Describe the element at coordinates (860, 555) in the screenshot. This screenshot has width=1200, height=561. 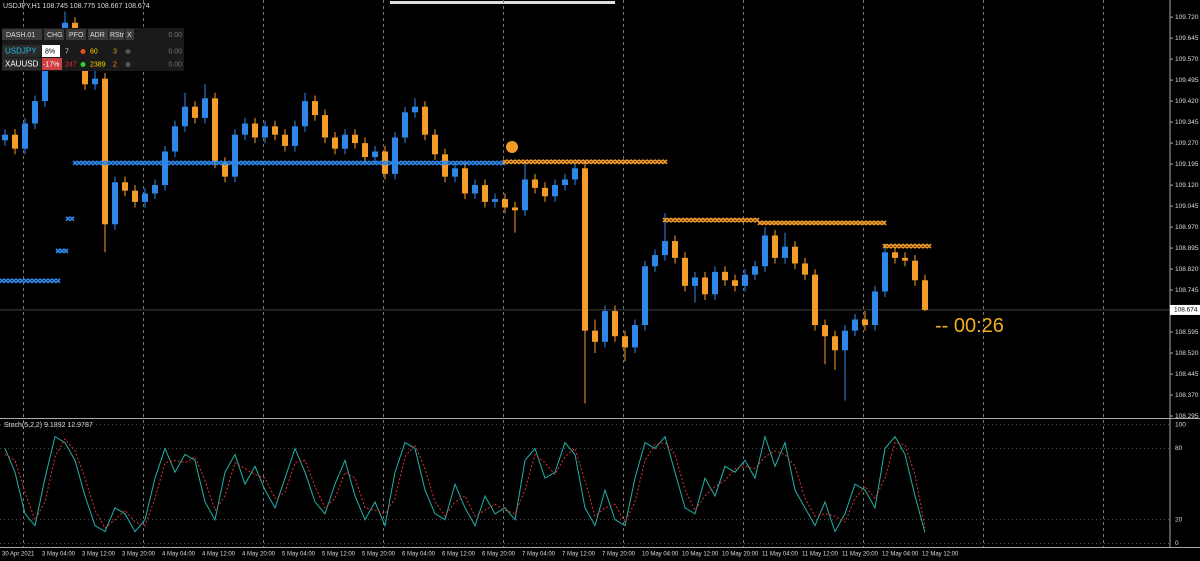
I see `x-tick-label: 11 May 20:00` at that location.